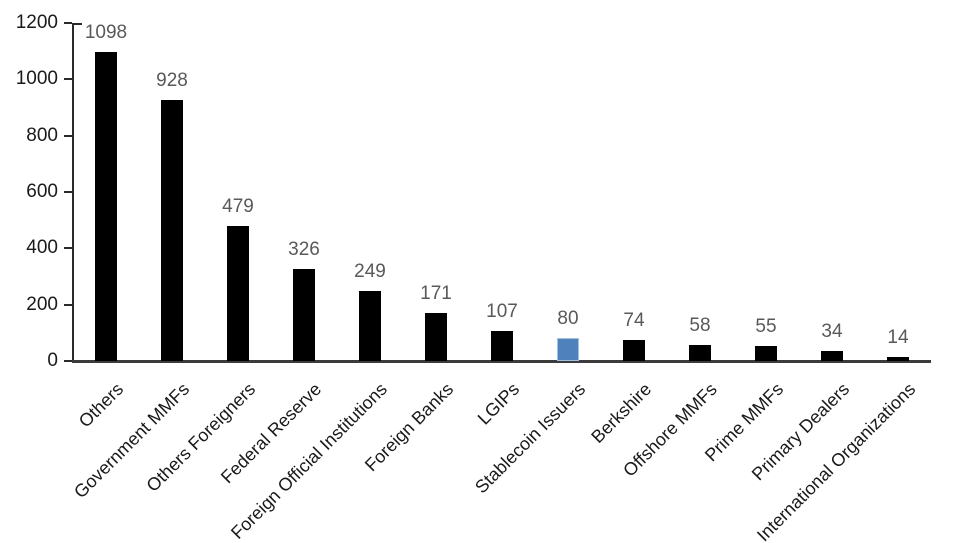 The height and width of the screenshot is (543, 974). What do you see at coordinates (101, 405) in the screenshot?
I see `x-axis-label: Others` at bounding box center [101, 405].